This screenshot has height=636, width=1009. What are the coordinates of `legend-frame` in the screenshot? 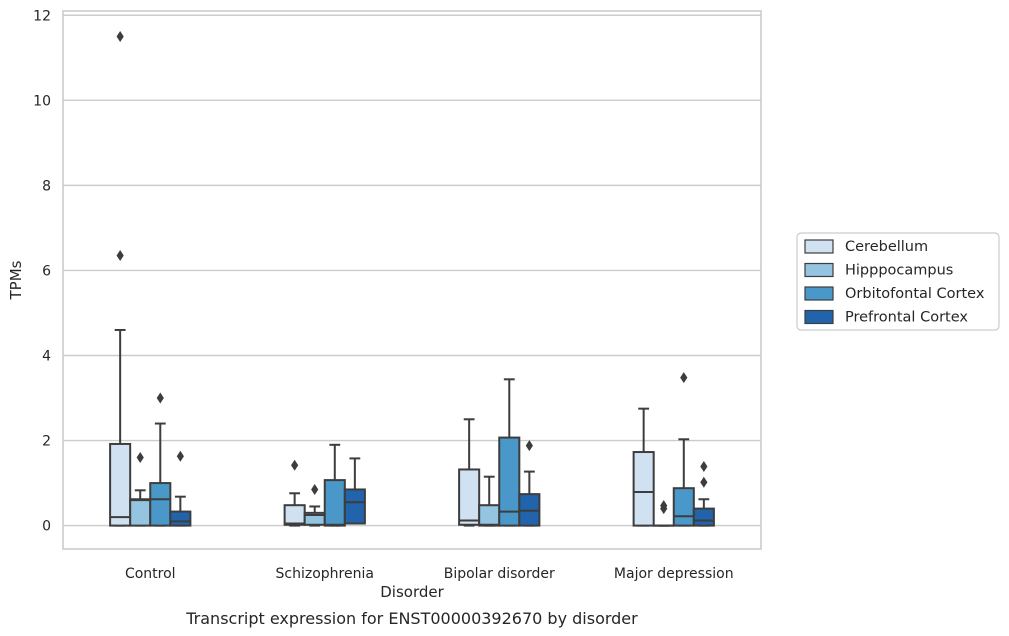 It's located at (898, 281).